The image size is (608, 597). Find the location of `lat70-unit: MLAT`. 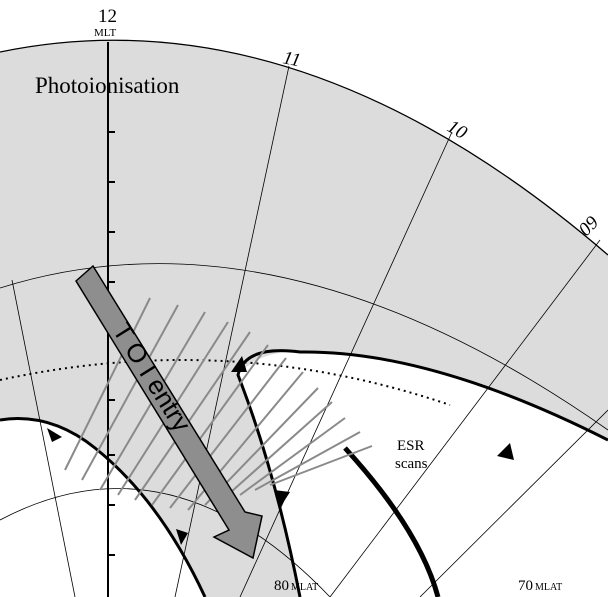

lat70-unit: MLAT is located at coordinates (548, 587).